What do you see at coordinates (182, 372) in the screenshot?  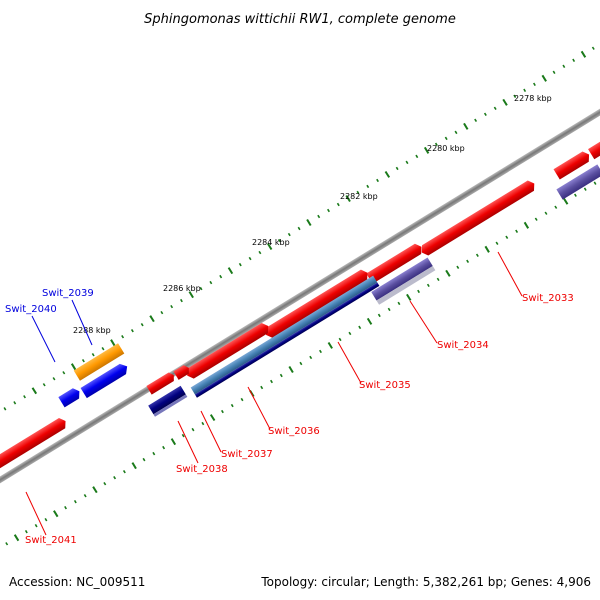 I see `gene-feature-swit-2037` at bounding box center [182, 372].